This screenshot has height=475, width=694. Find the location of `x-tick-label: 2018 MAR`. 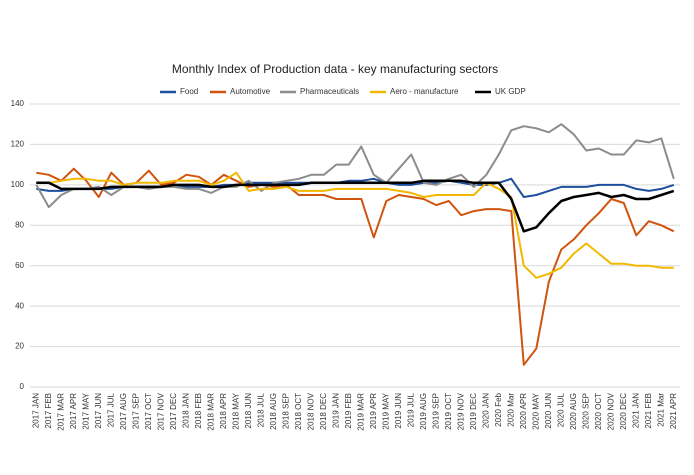

x-tick-label: 2018 MAR is located at coordinates (210, 412).